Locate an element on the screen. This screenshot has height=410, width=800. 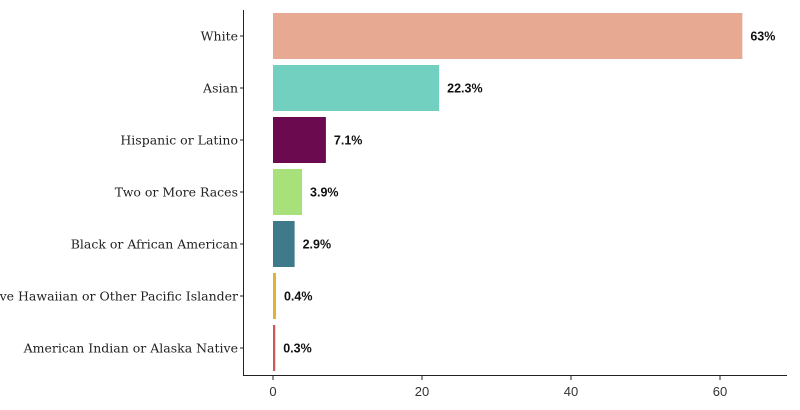
x-tick-label-0: 0 is located at coordinates (272, 391).